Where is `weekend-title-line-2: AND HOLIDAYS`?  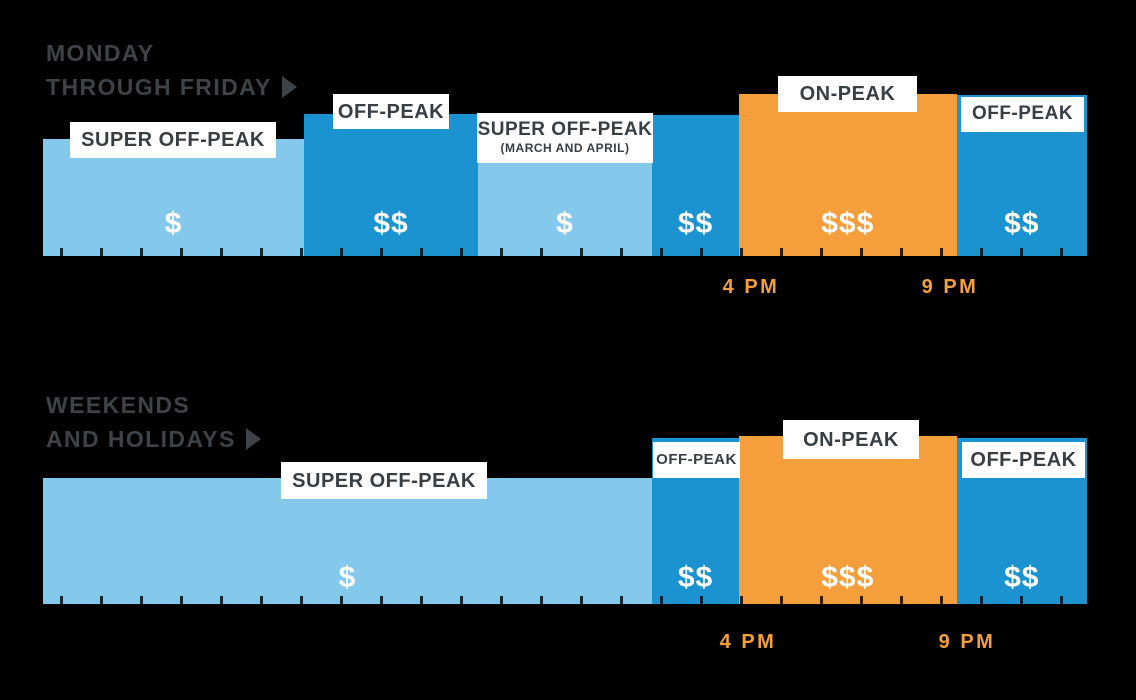
weekend-title-line-2: AND HOLIDAYS is located at coordinates (153, 439).